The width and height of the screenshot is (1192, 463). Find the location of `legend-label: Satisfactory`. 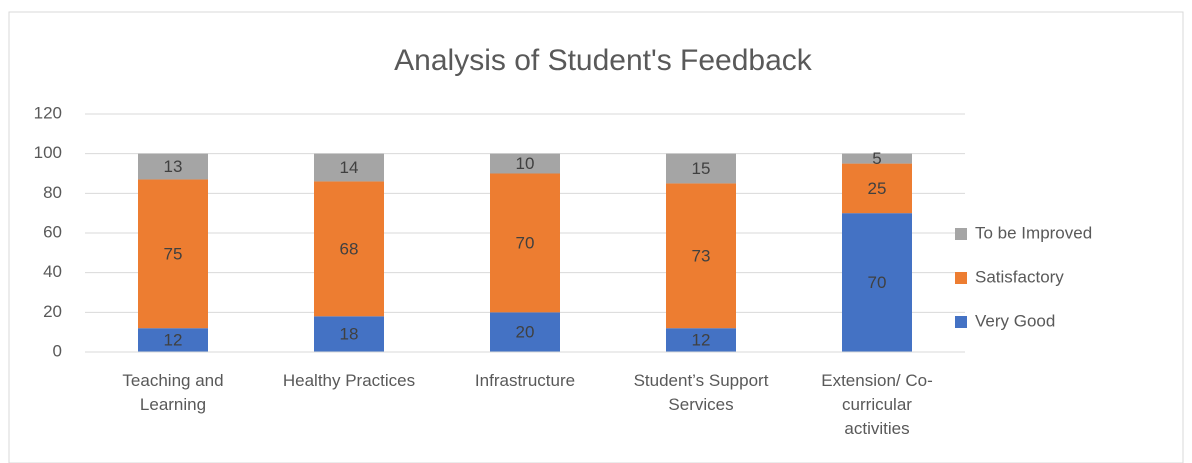

legend-label: Satisfactory is located at coordinates (1019, 276).